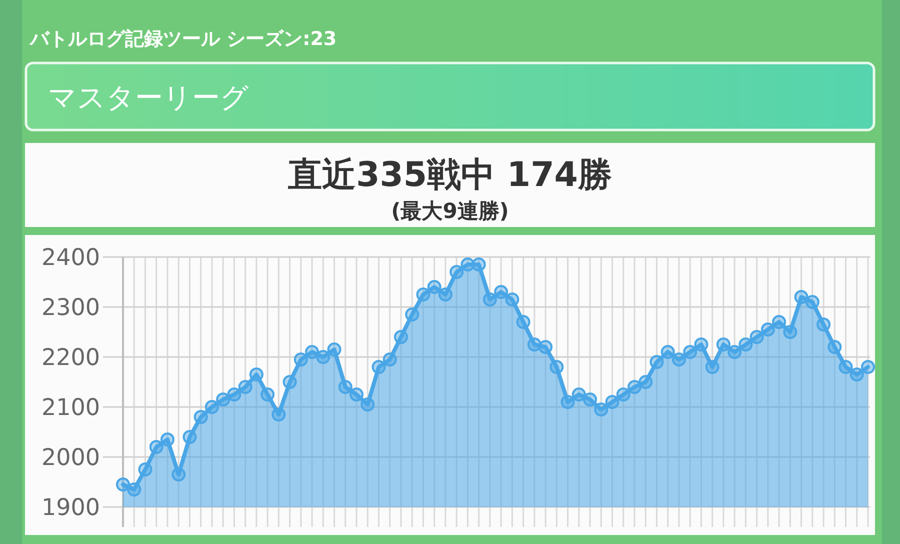  What do you see at coordinates (70, 308) in the screenshot?
I see `y-tick-label: 2300` at bounding box center [70, 308].